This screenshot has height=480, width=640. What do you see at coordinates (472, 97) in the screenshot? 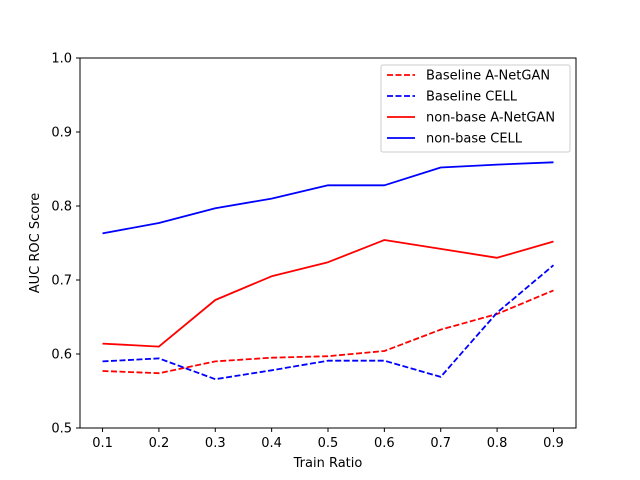
I see `legend-label: Baseline CELL` at bounding box center [472, 97].